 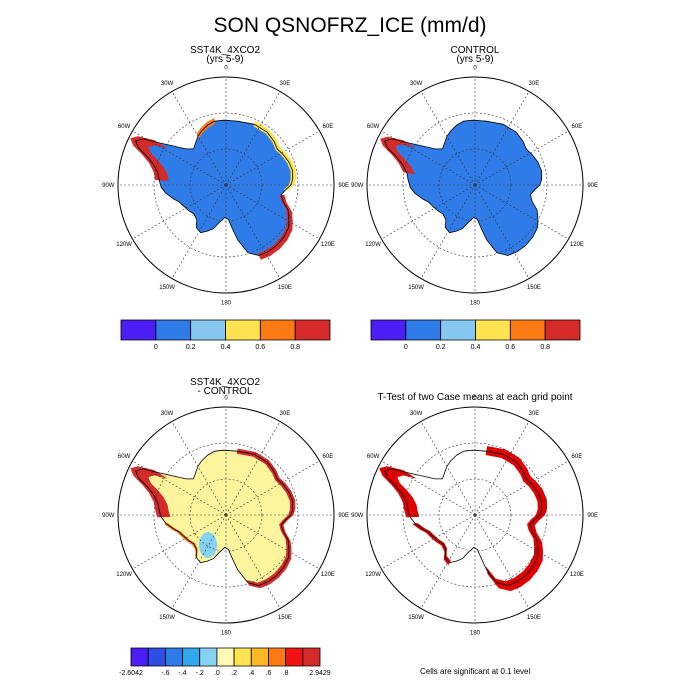 What do you see at coordinates (286, 673) in the screenshot?
I see `colorbar-tick-label: .8` at bounding box center [286, 673].